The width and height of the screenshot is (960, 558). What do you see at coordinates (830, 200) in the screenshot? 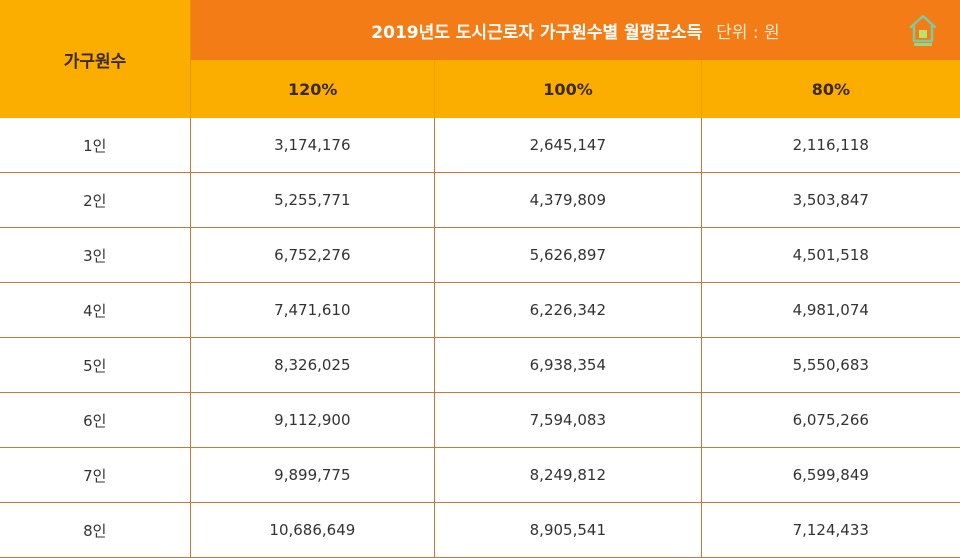
I see `cell-80: 3,503,847` at bounding box center [830, 200].